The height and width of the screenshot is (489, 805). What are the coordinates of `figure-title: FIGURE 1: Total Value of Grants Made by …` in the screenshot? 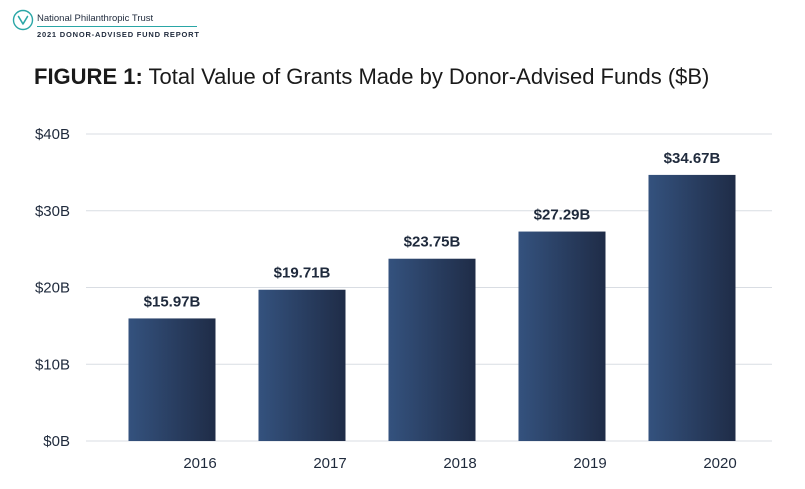 It's located at (371, 77).